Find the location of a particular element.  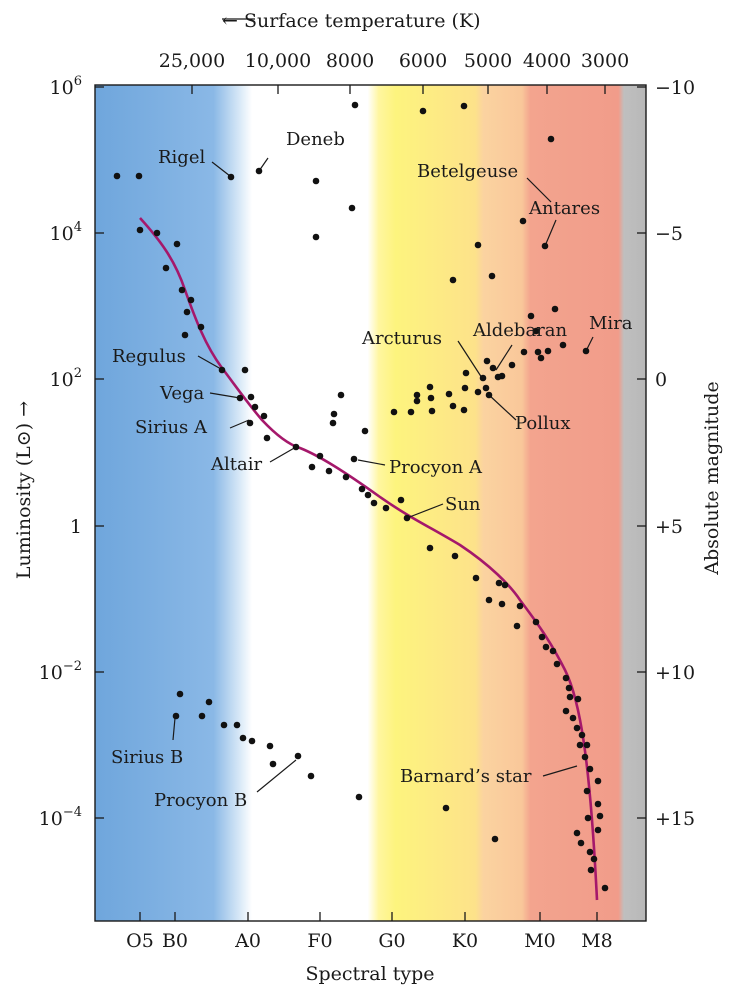

top-ticks: 25,000 10,000 8000 6000 5000 4000 3000 is located at coordinates (394, 72).